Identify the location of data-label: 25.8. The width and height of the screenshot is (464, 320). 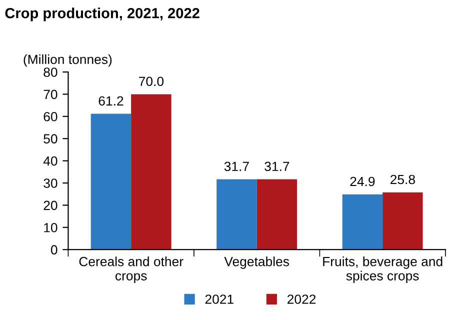
(402, 179).